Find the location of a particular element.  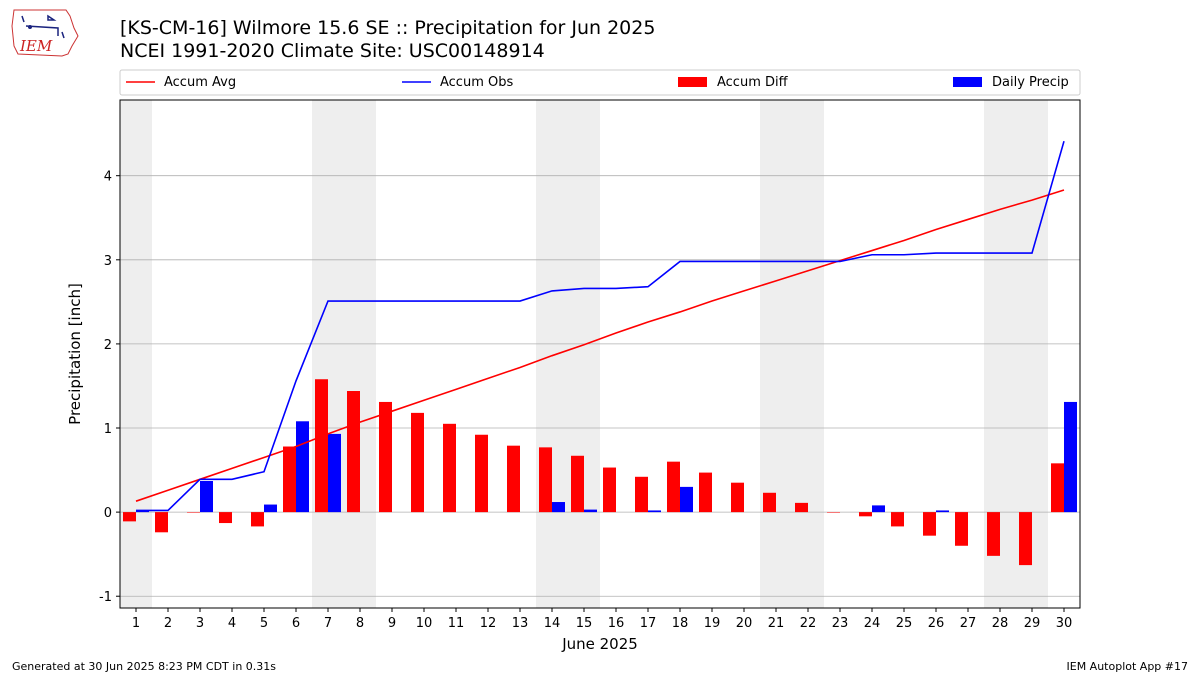

legend-label-accum-obs: Accum Obs is located at coordinates (476, 82).